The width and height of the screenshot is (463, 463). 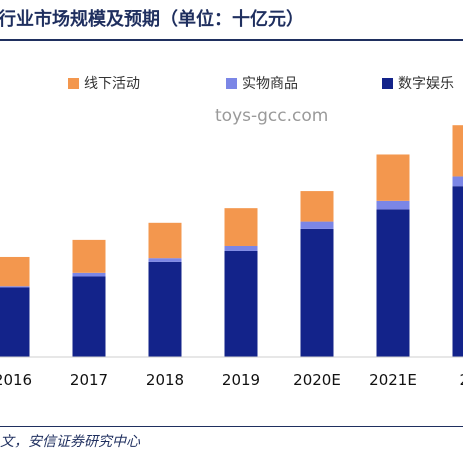 What do you see at coordinates (241, 380) in the screenshot?
I see `x-tick-label: 2019` at bounding box center [241, 380].